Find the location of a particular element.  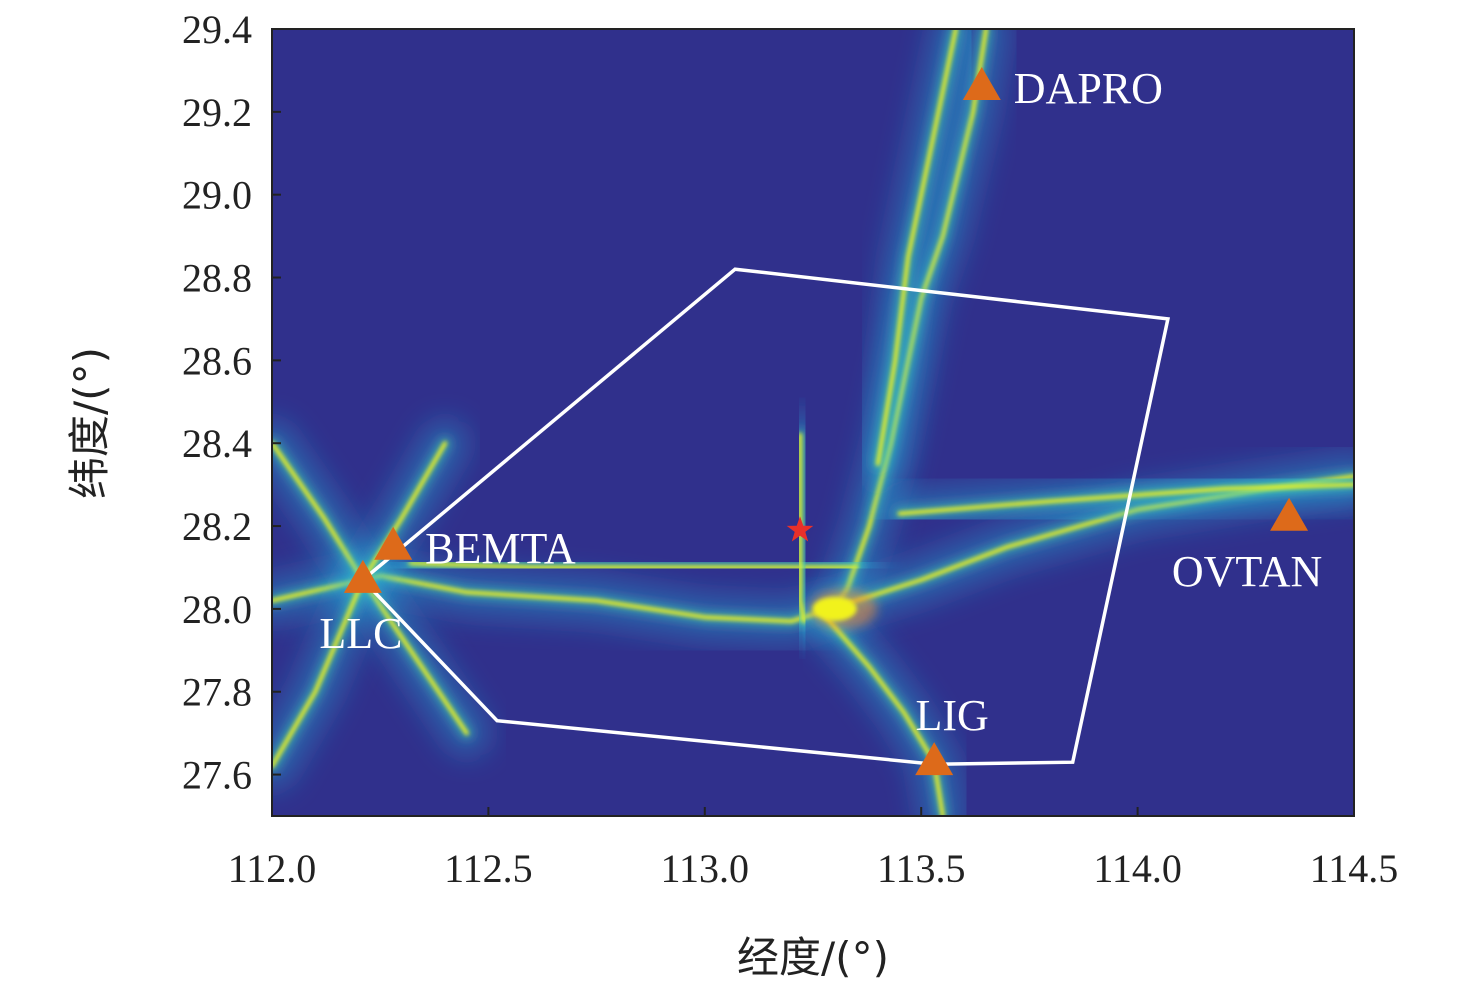

ridge-center-vertical is located at coordinates (802, 528).